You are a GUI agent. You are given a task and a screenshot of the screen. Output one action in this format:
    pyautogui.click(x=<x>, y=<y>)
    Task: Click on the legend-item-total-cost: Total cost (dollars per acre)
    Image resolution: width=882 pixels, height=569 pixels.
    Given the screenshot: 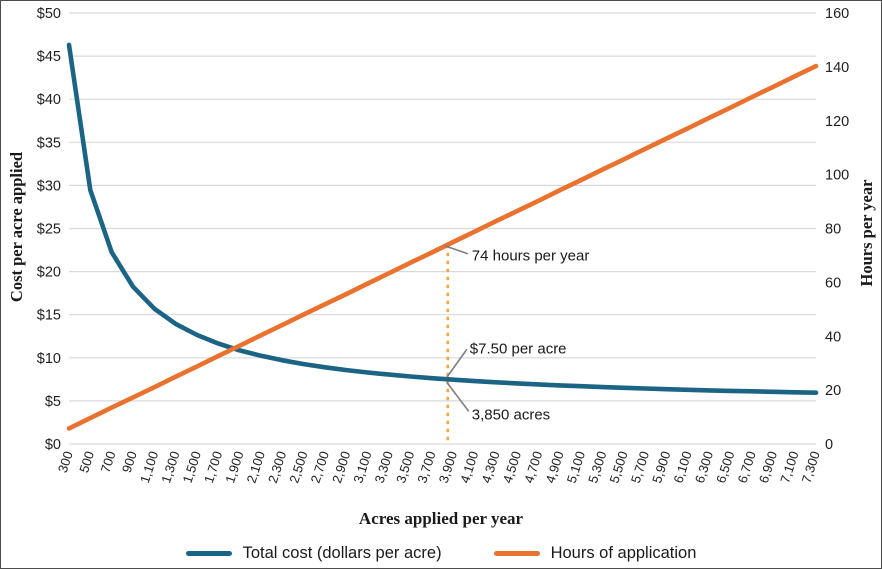 What is the action you would take?
    pyautogui.click(x=313, y=553)
    